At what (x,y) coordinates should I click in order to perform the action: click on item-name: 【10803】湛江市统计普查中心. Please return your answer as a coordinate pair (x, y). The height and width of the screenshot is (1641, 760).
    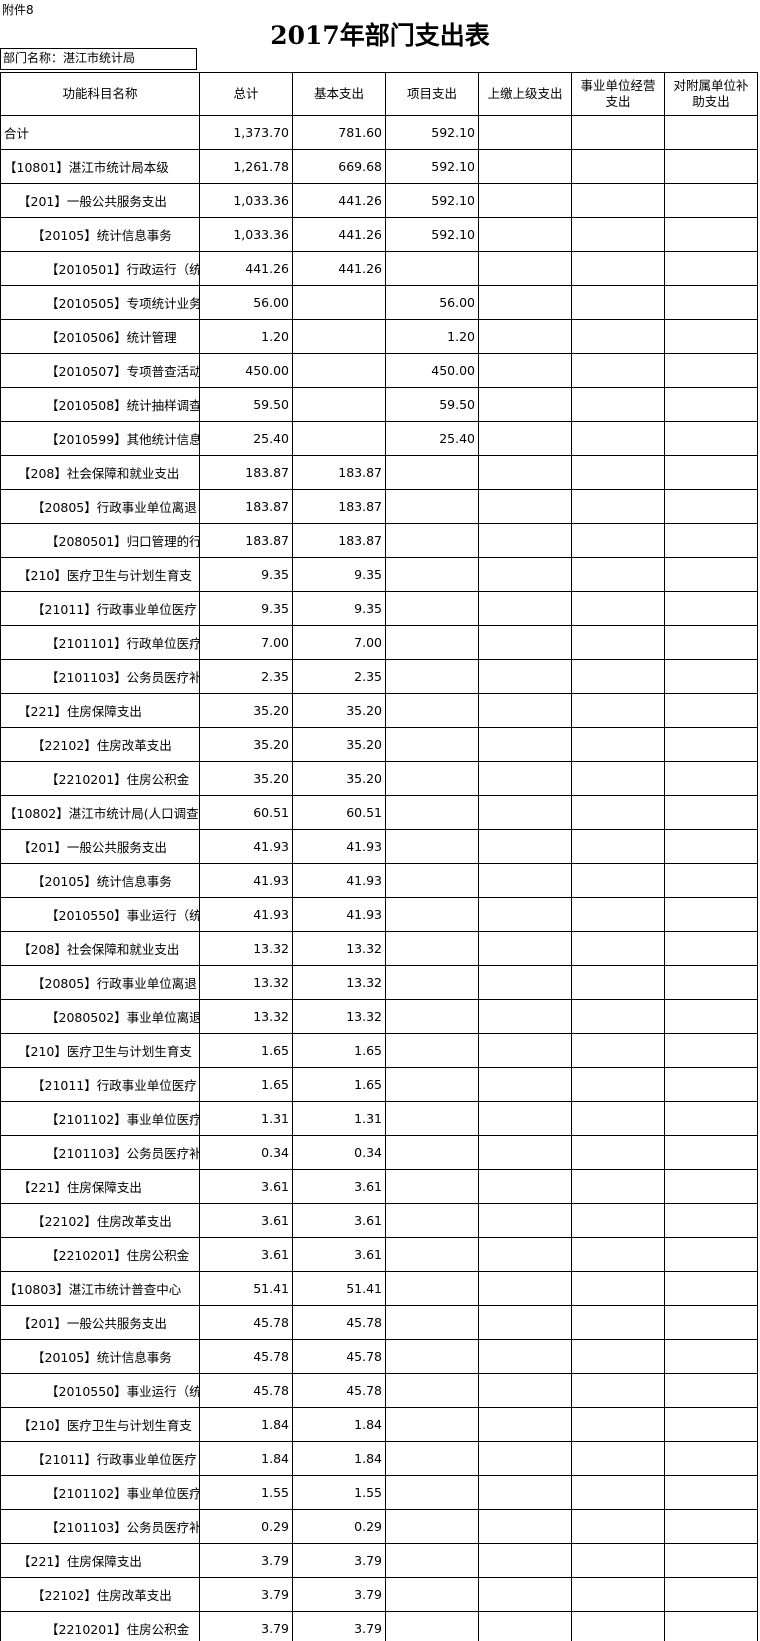
    Looking at the image, I should click on (100, 1288).